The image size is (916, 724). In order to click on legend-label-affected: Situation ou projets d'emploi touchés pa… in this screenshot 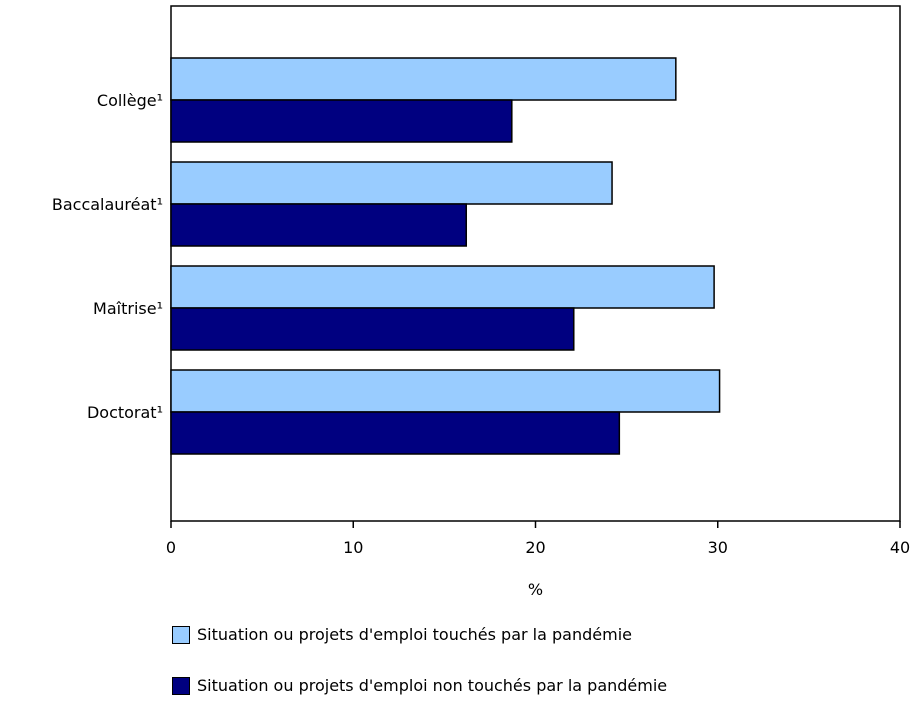, I will do `click(414, 634)`.